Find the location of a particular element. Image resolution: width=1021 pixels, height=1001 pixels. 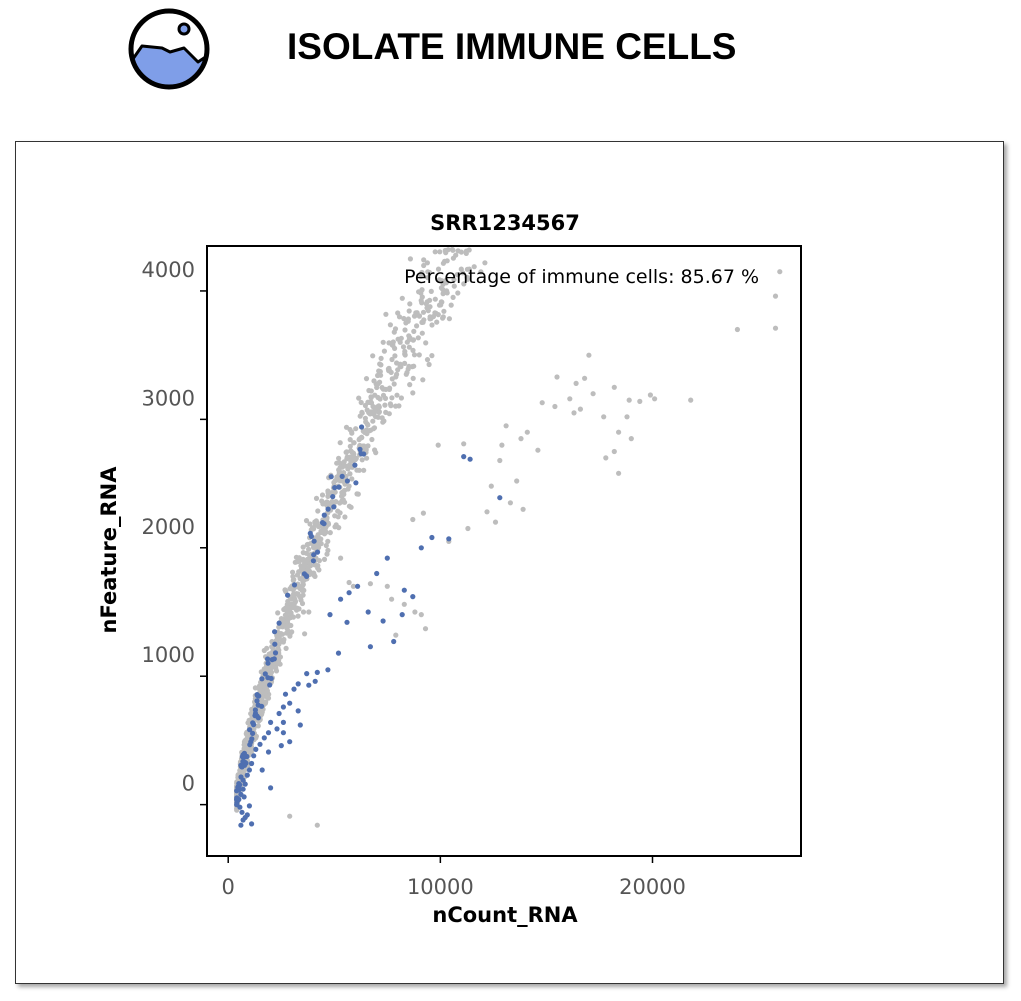

x-tick-label: 10000 is located at coordinates (440, 887).